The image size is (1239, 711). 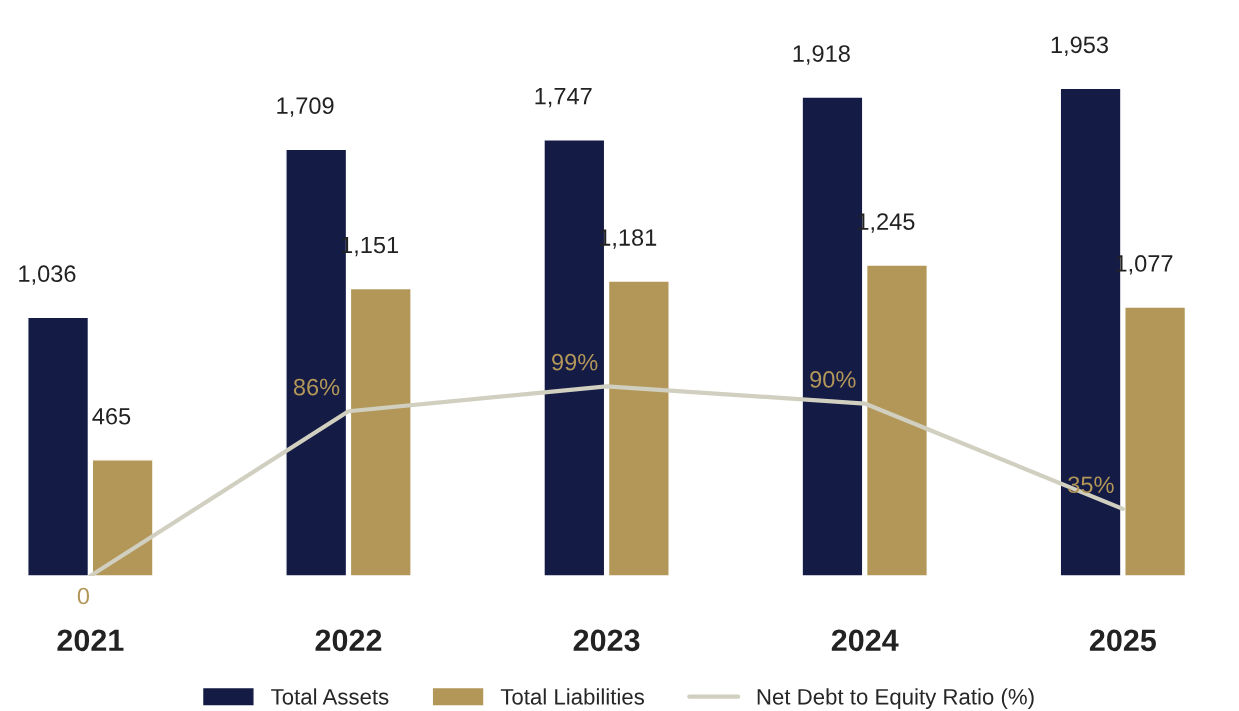 What do you see at coordinates (833, 379) in the screenshot?
I see `data-label: 90%` at bounding box center [833, 379].